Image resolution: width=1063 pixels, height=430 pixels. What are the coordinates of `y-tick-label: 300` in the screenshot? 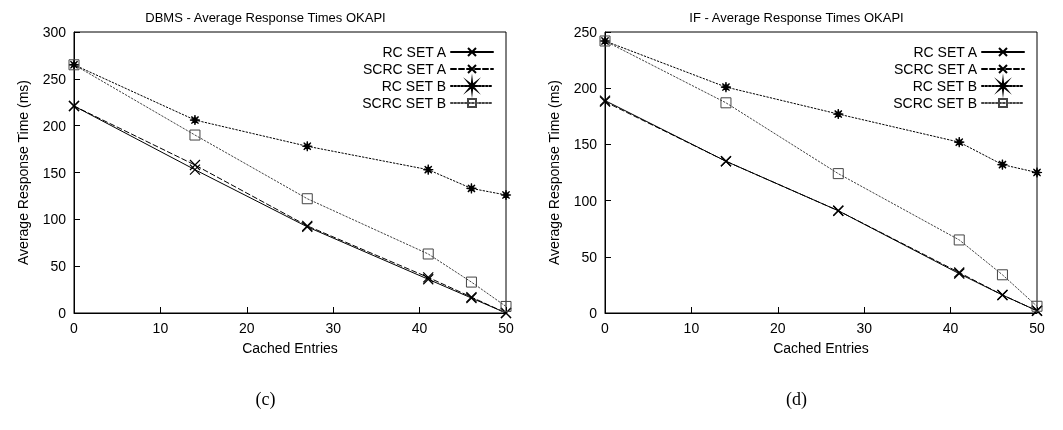 It's located at (54, 32).